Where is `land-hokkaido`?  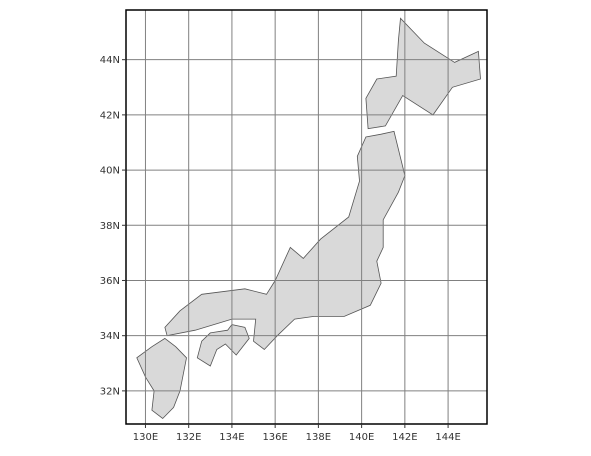 land-hokkaido is located at coordinates (423, 73).